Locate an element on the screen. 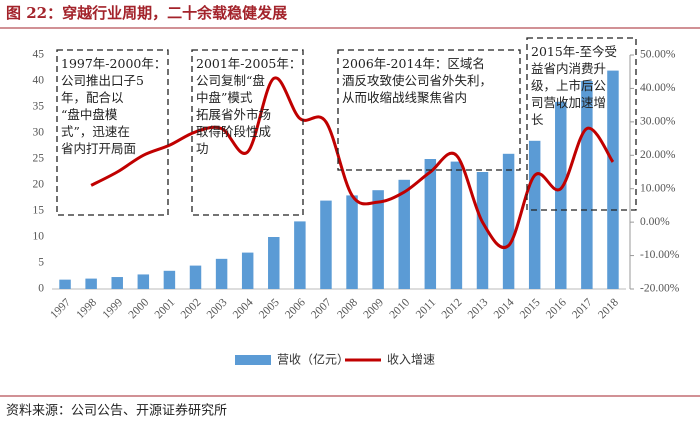 Image resolution: width=700 pixels, height=425 pixels. x-tick-label: 2014 is located at coordinates (504, 308).